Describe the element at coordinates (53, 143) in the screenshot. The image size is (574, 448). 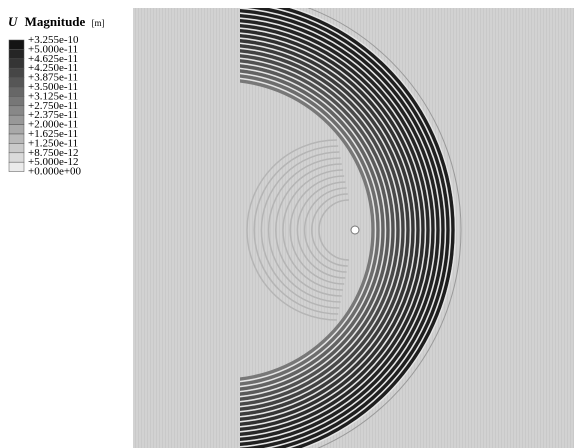
I see `legend-label: +1.250e-11` at that location.